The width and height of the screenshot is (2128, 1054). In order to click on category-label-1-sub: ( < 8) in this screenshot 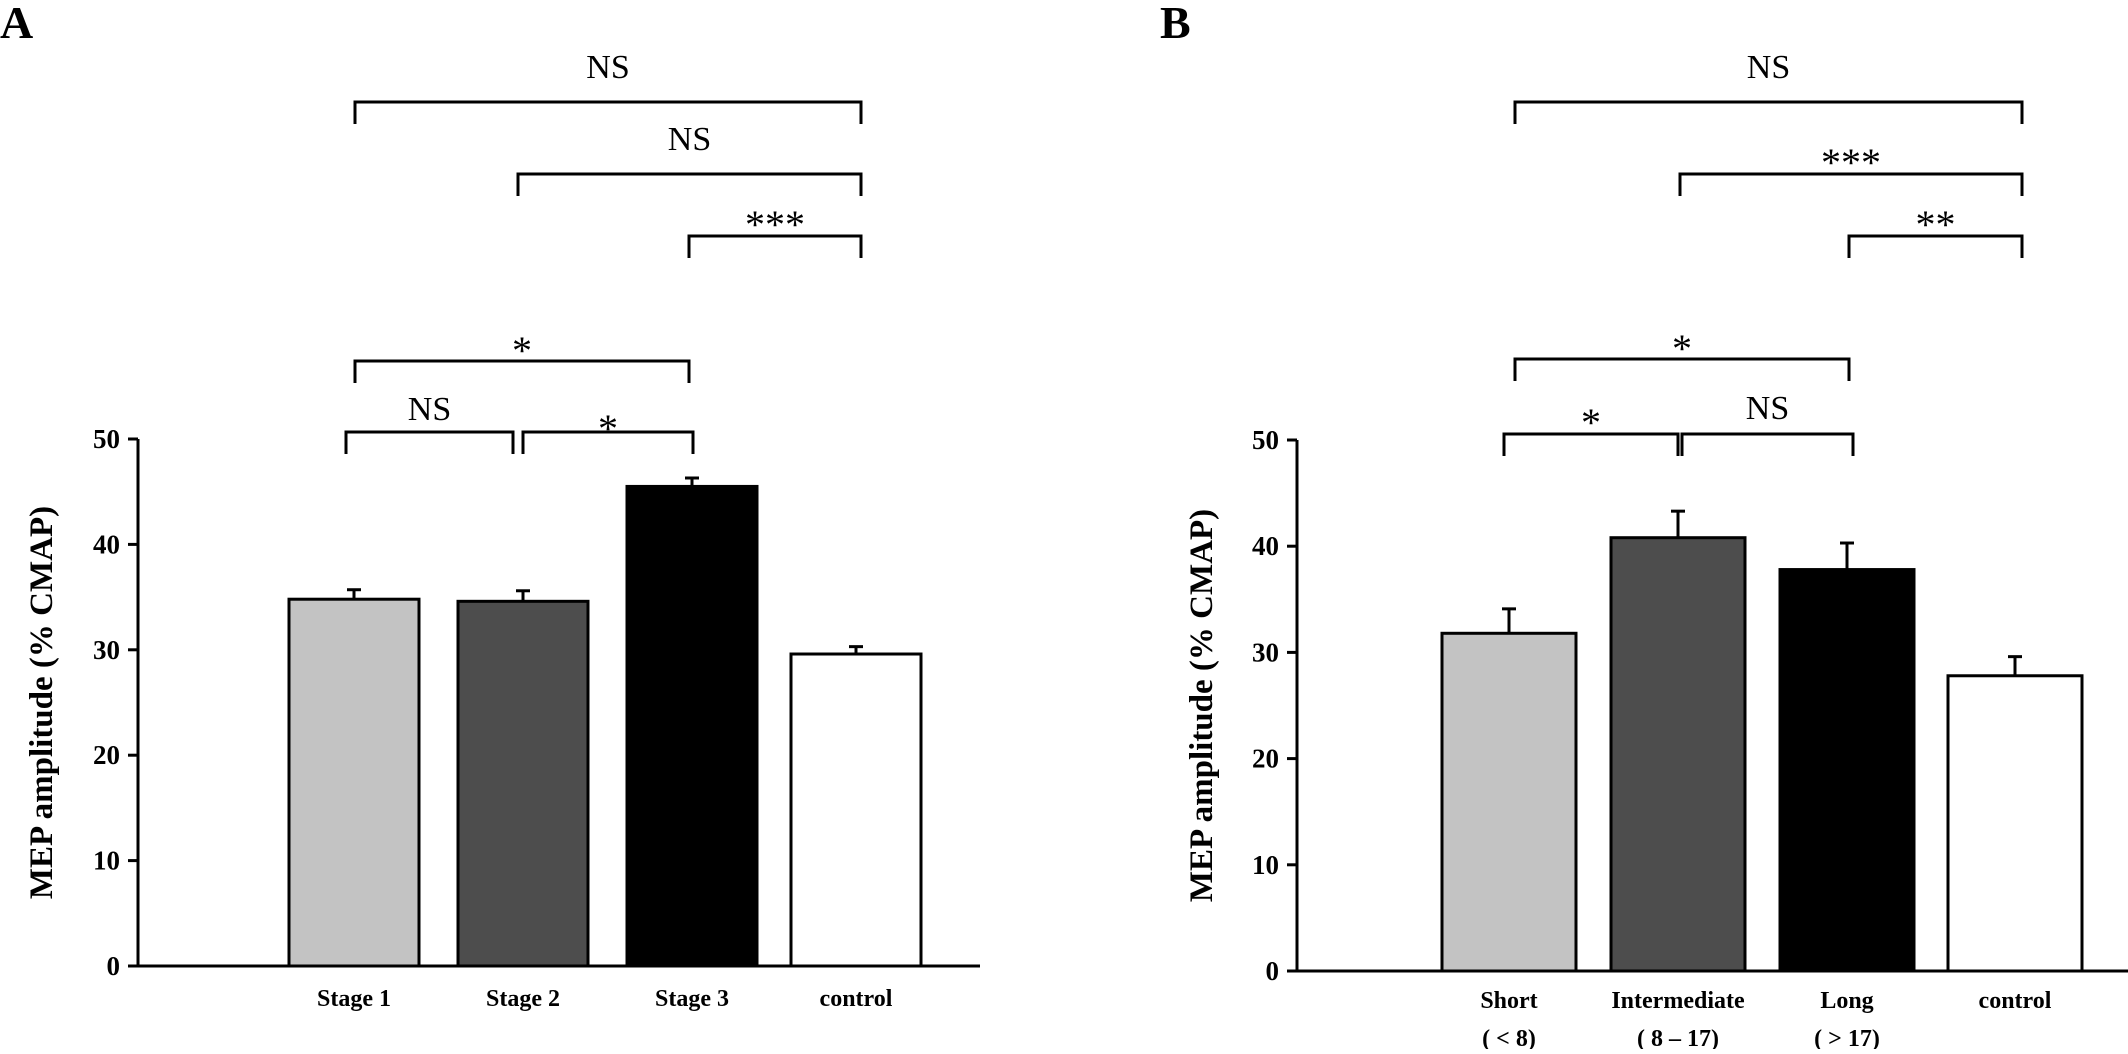, I will do `click(1509, 1037)`.